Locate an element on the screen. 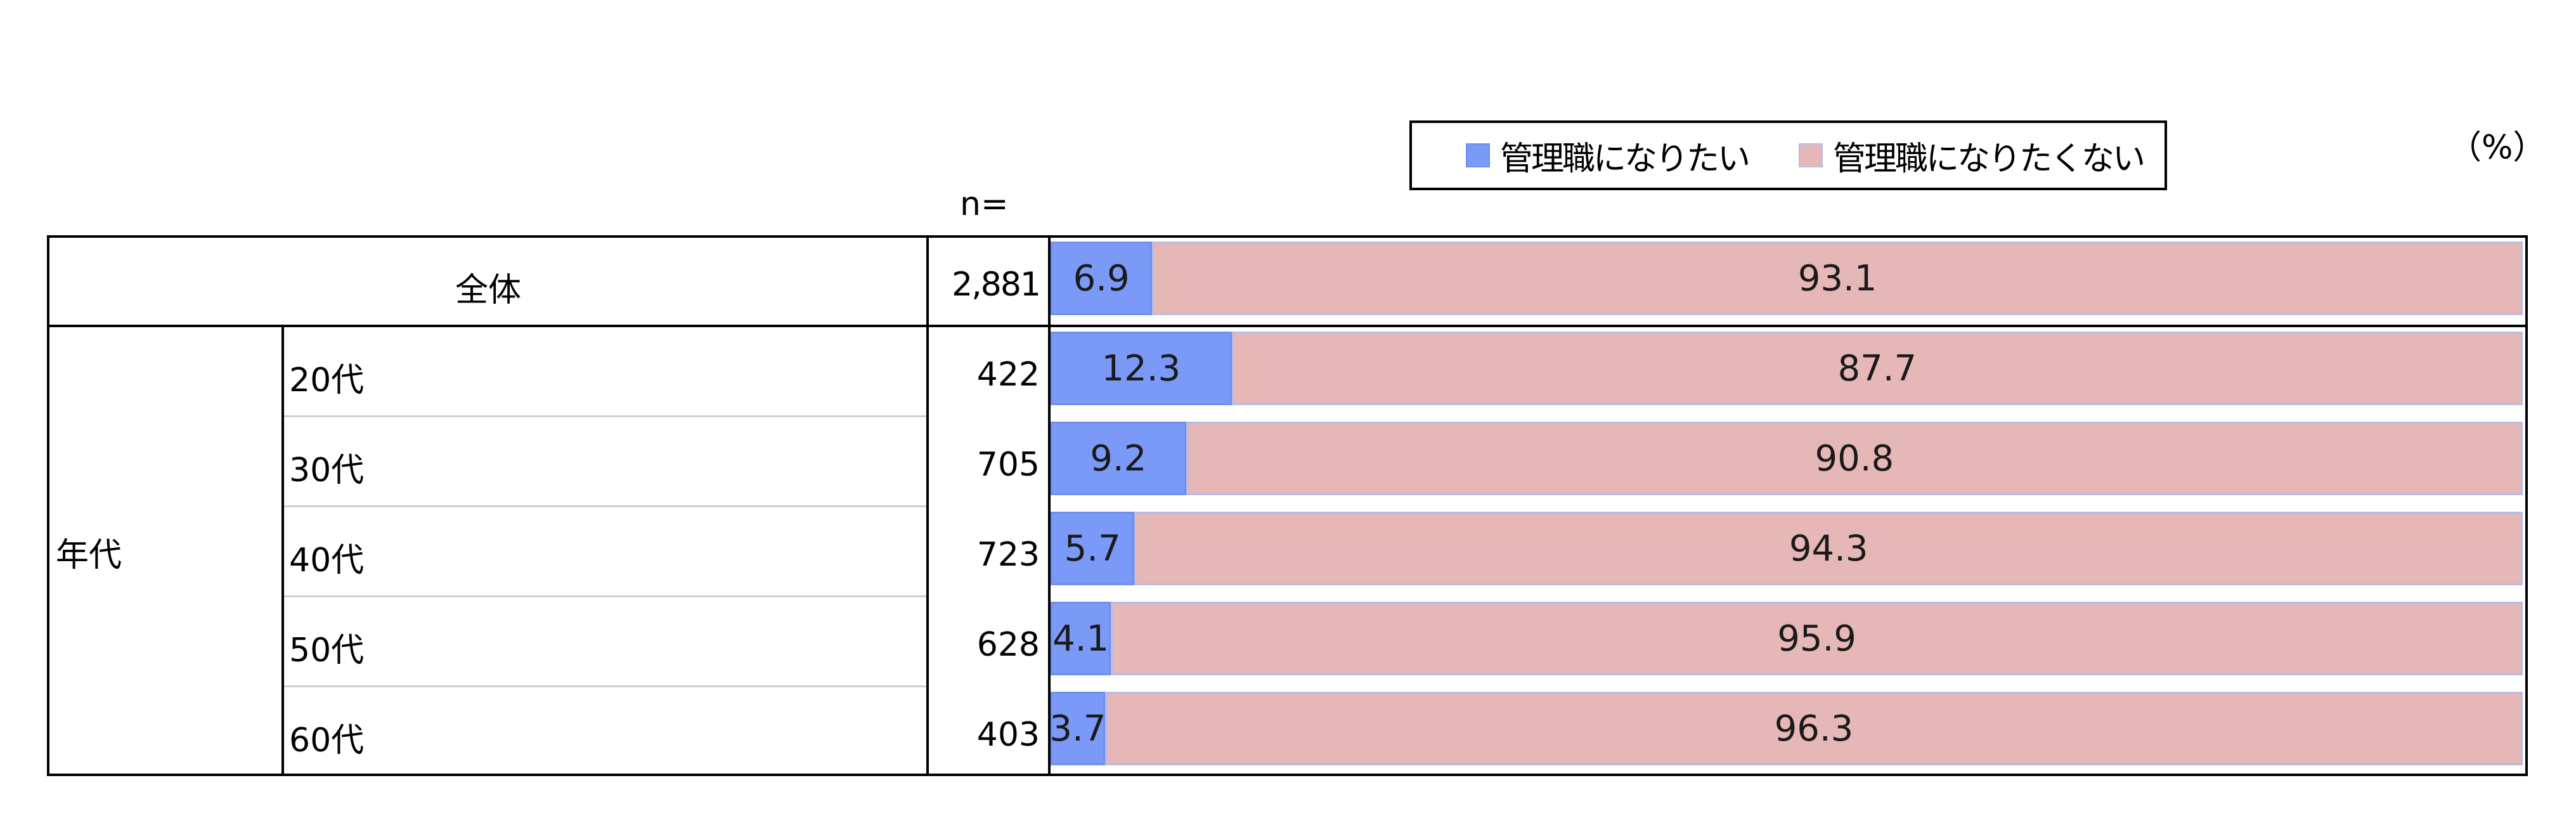 This screenshot has width=2576, height=830. bar-row: 3.7 96.3 is located at coordinates (1786, 728).